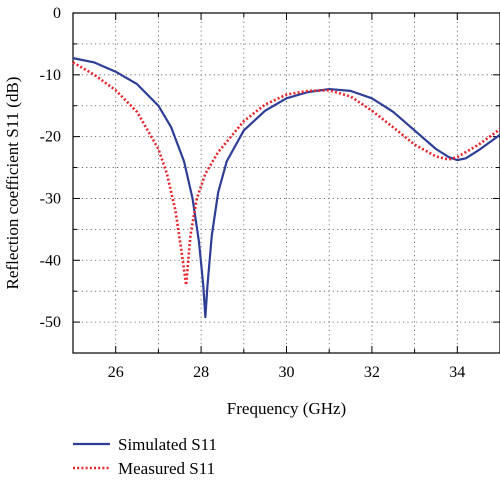 This screenshot has height=490, width=500. Describe the element at coordinates (50, 198) in the screenshot. I see `y-tick-label: -30` at that location.